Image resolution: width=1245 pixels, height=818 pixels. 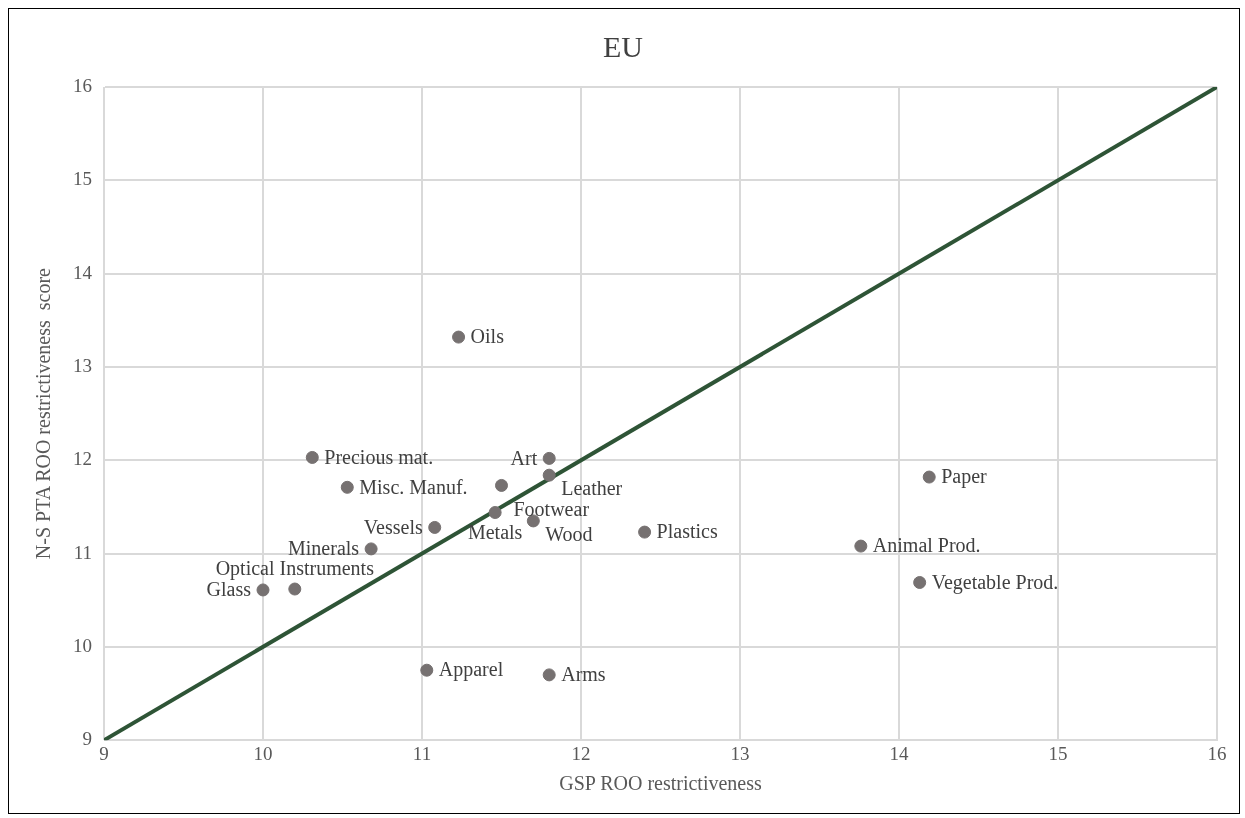 What do you see at coordinates (263, 753) in the screenshot?
I see `x-tick-label: 10` at bounding box center [263, 753].